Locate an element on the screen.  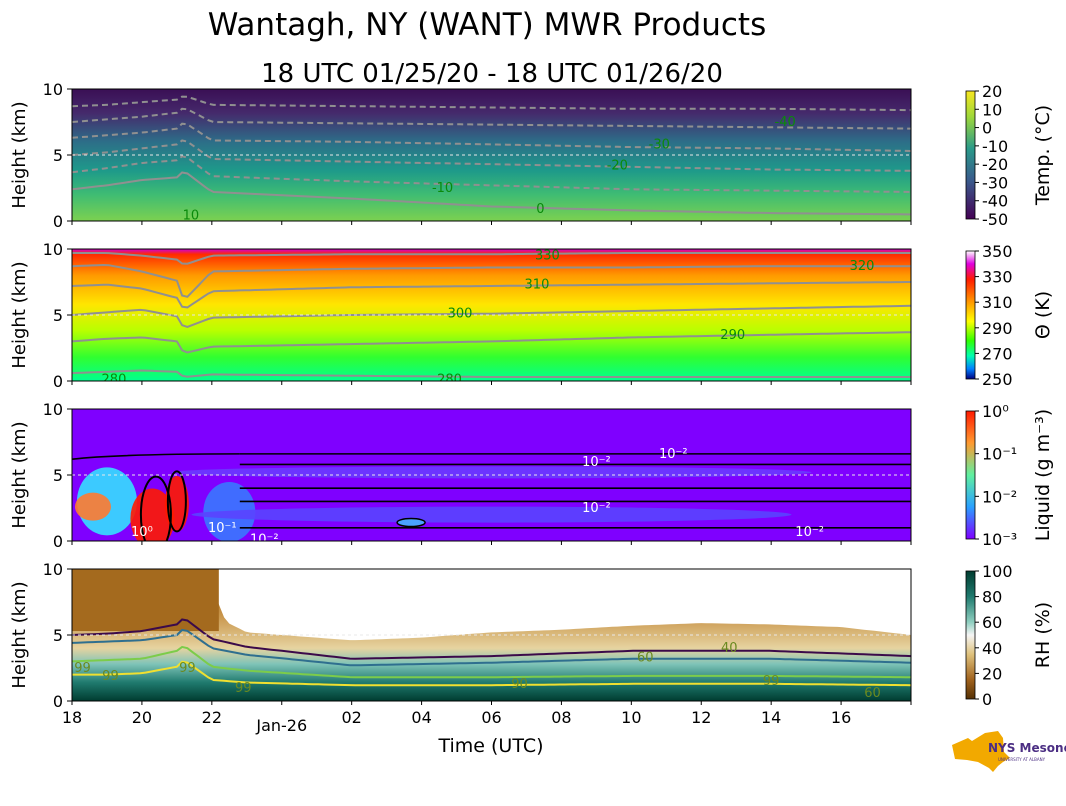
colorbar-tick-label: -40 is located at coordinates (995, 201).